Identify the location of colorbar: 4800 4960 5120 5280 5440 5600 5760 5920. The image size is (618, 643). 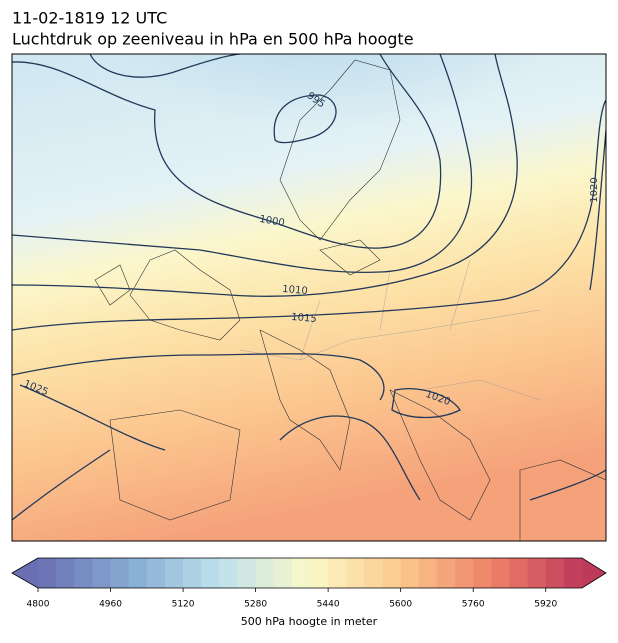
(309, 583).